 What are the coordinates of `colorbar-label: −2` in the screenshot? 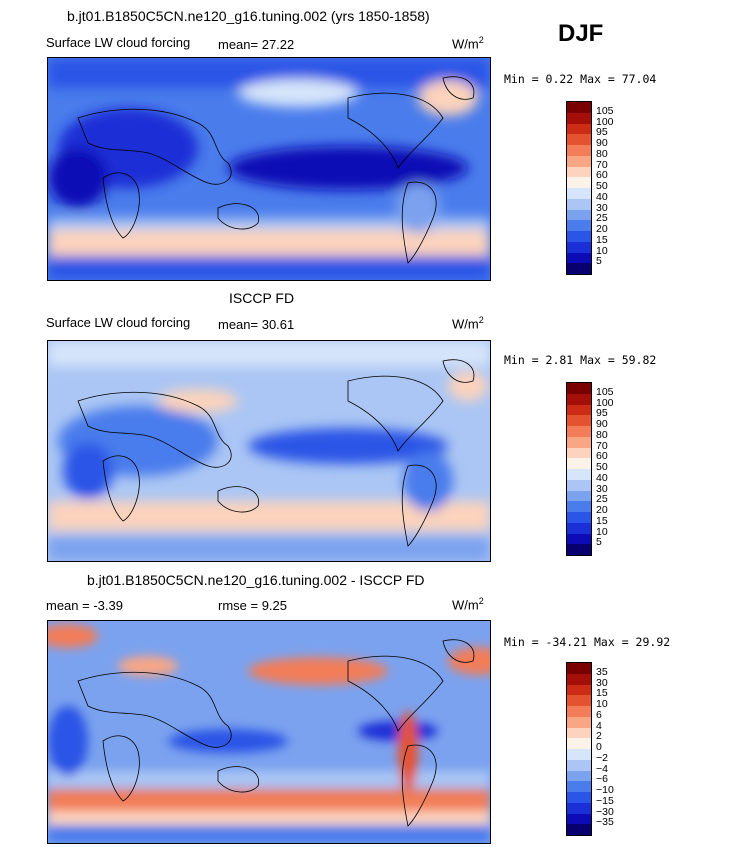 It's located at (602, 757).